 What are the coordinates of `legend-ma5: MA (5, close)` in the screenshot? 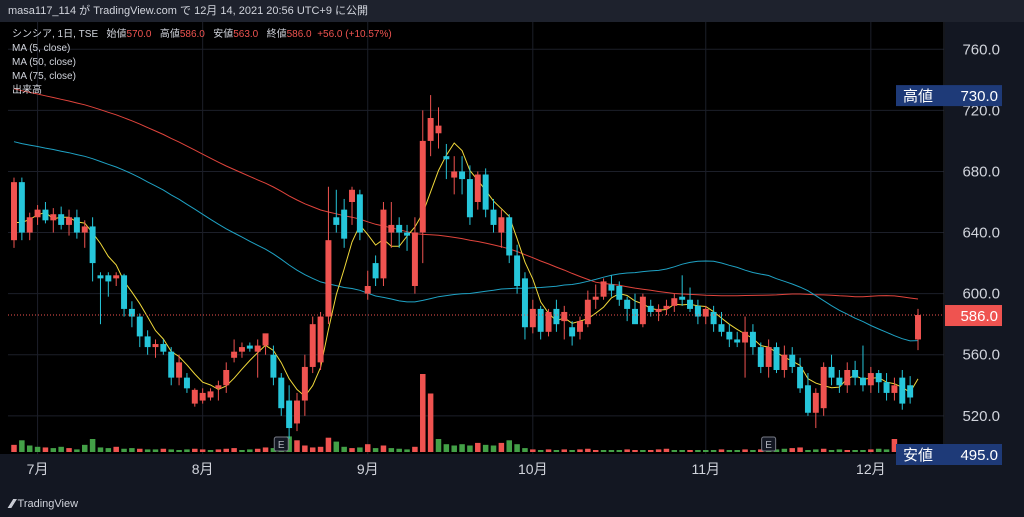 It's located at (41, 48).